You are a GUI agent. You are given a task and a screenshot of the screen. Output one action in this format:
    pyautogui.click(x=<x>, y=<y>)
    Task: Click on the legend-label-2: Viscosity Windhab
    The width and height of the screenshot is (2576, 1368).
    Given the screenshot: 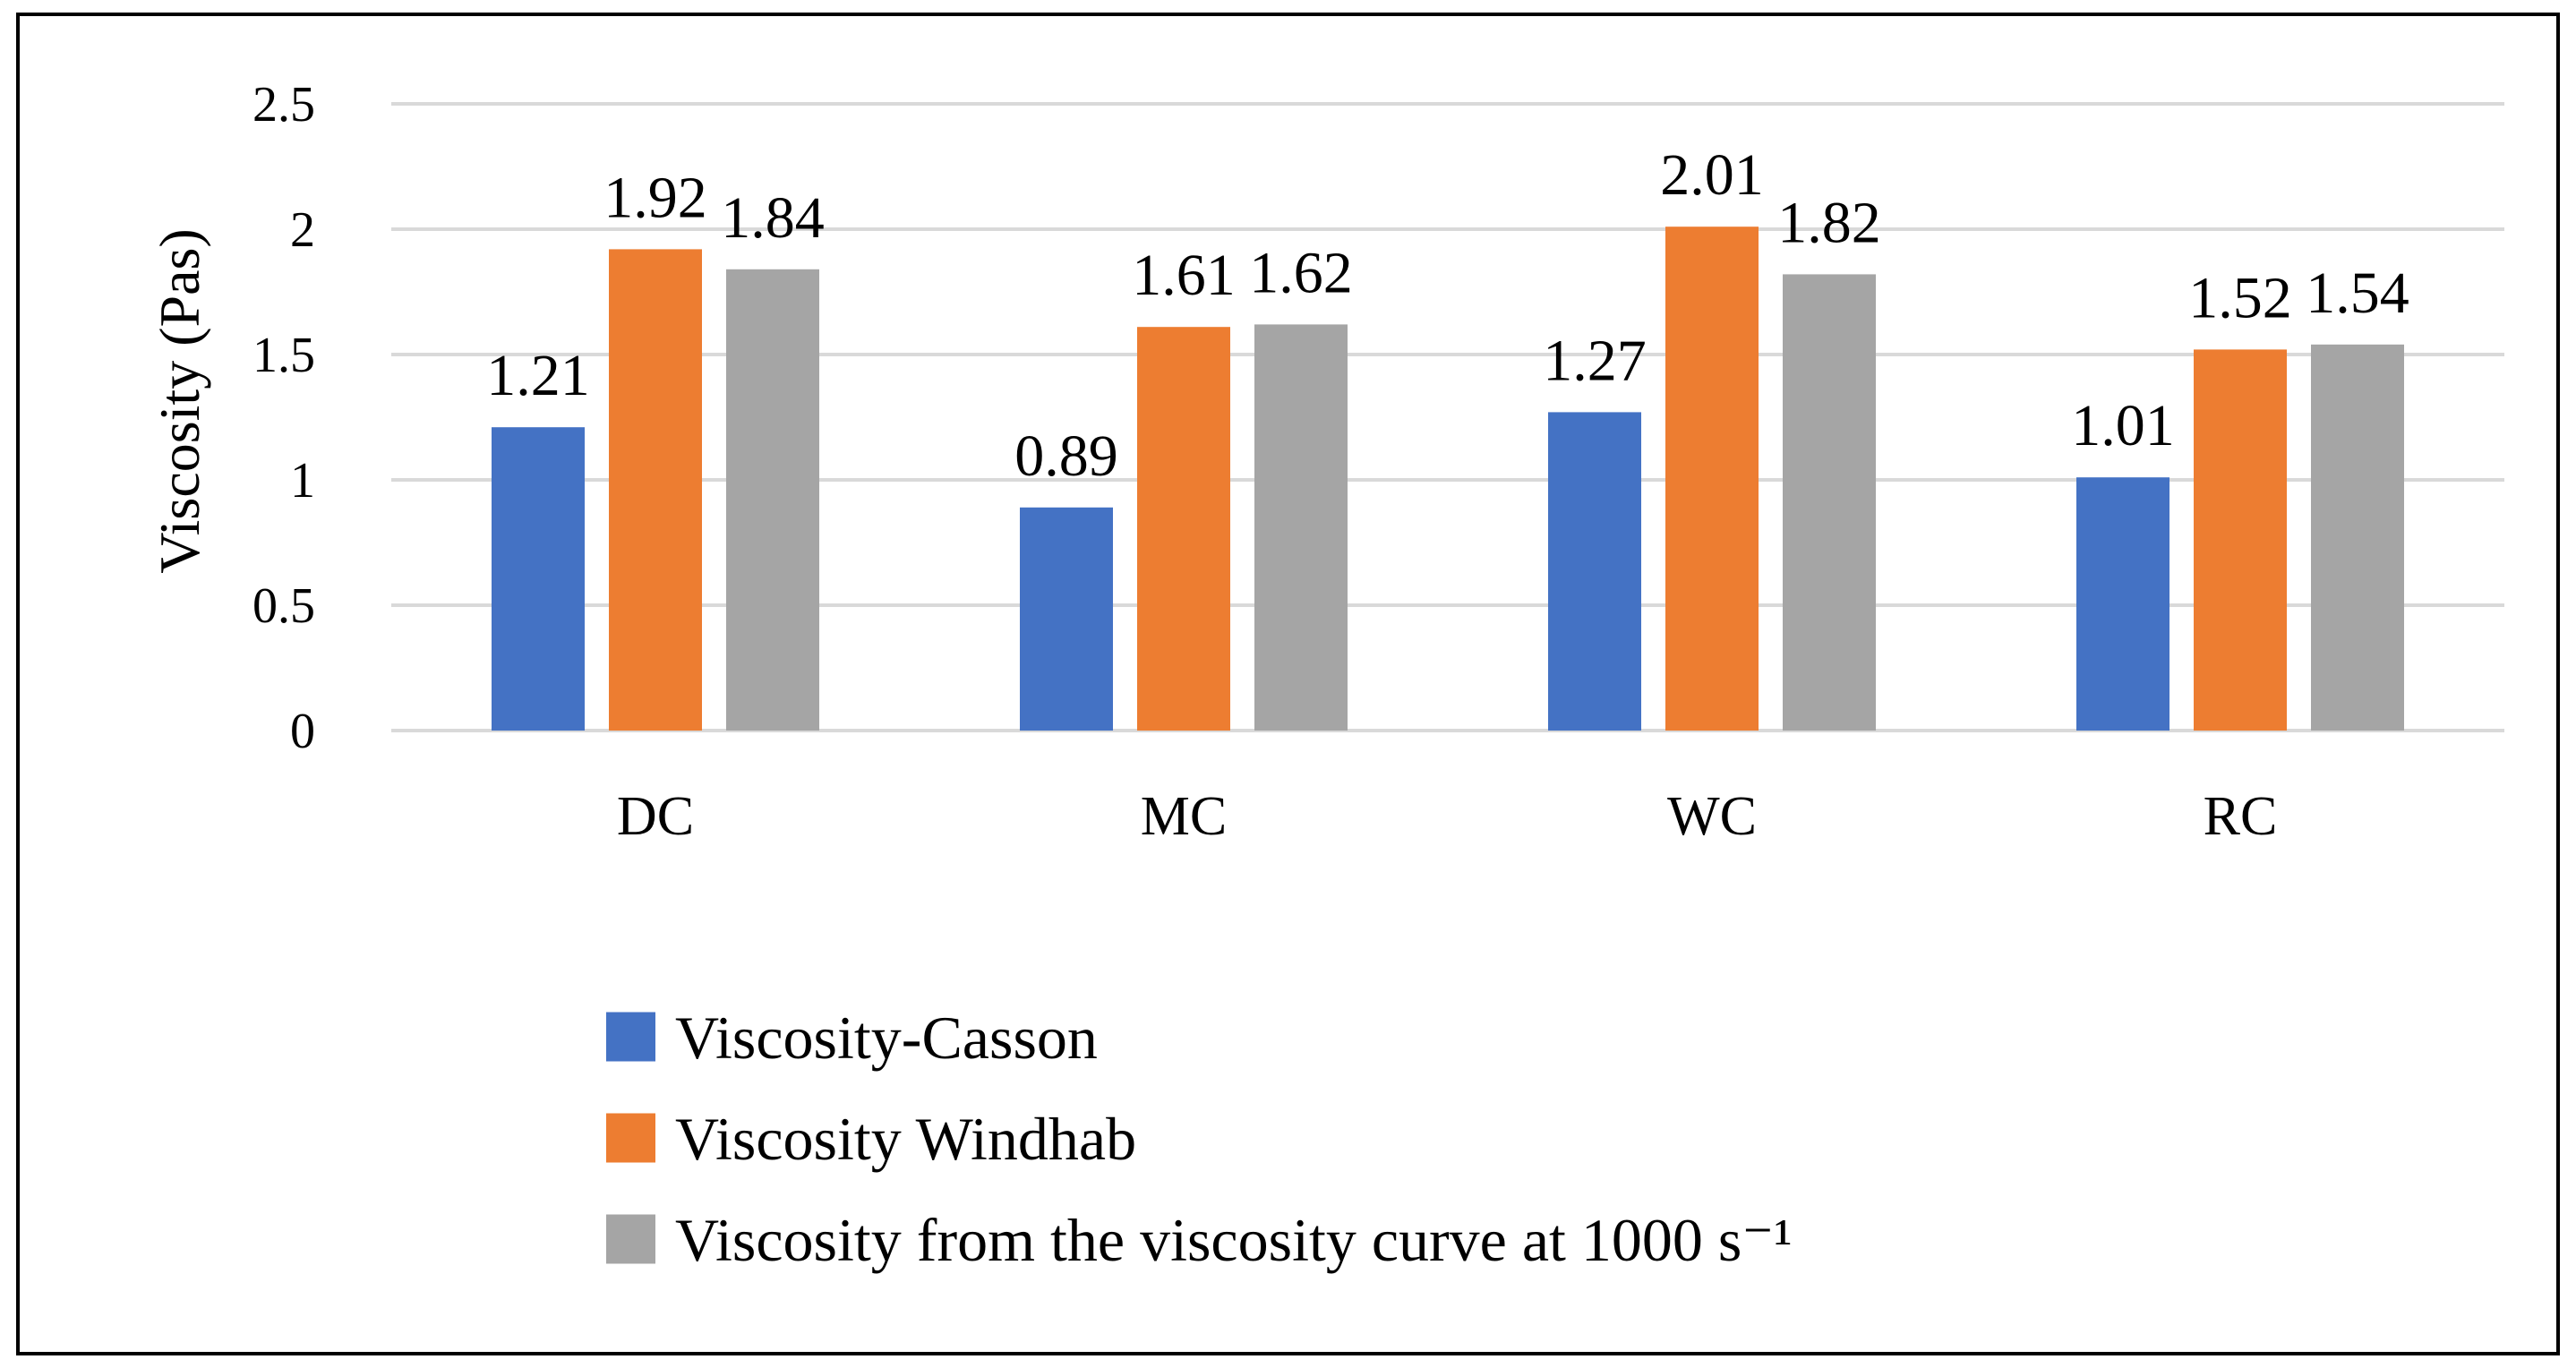 What is the action you would take?
    pyautogui.click(x=905, y=1139)
    